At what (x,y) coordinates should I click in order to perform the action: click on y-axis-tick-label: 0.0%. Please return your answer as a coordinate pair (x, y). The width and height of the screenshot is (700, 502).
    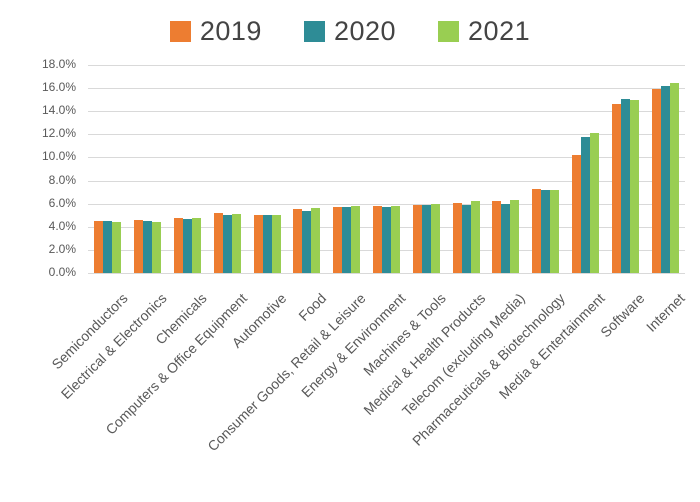
    Looking at the image, I should click on (62, 272).